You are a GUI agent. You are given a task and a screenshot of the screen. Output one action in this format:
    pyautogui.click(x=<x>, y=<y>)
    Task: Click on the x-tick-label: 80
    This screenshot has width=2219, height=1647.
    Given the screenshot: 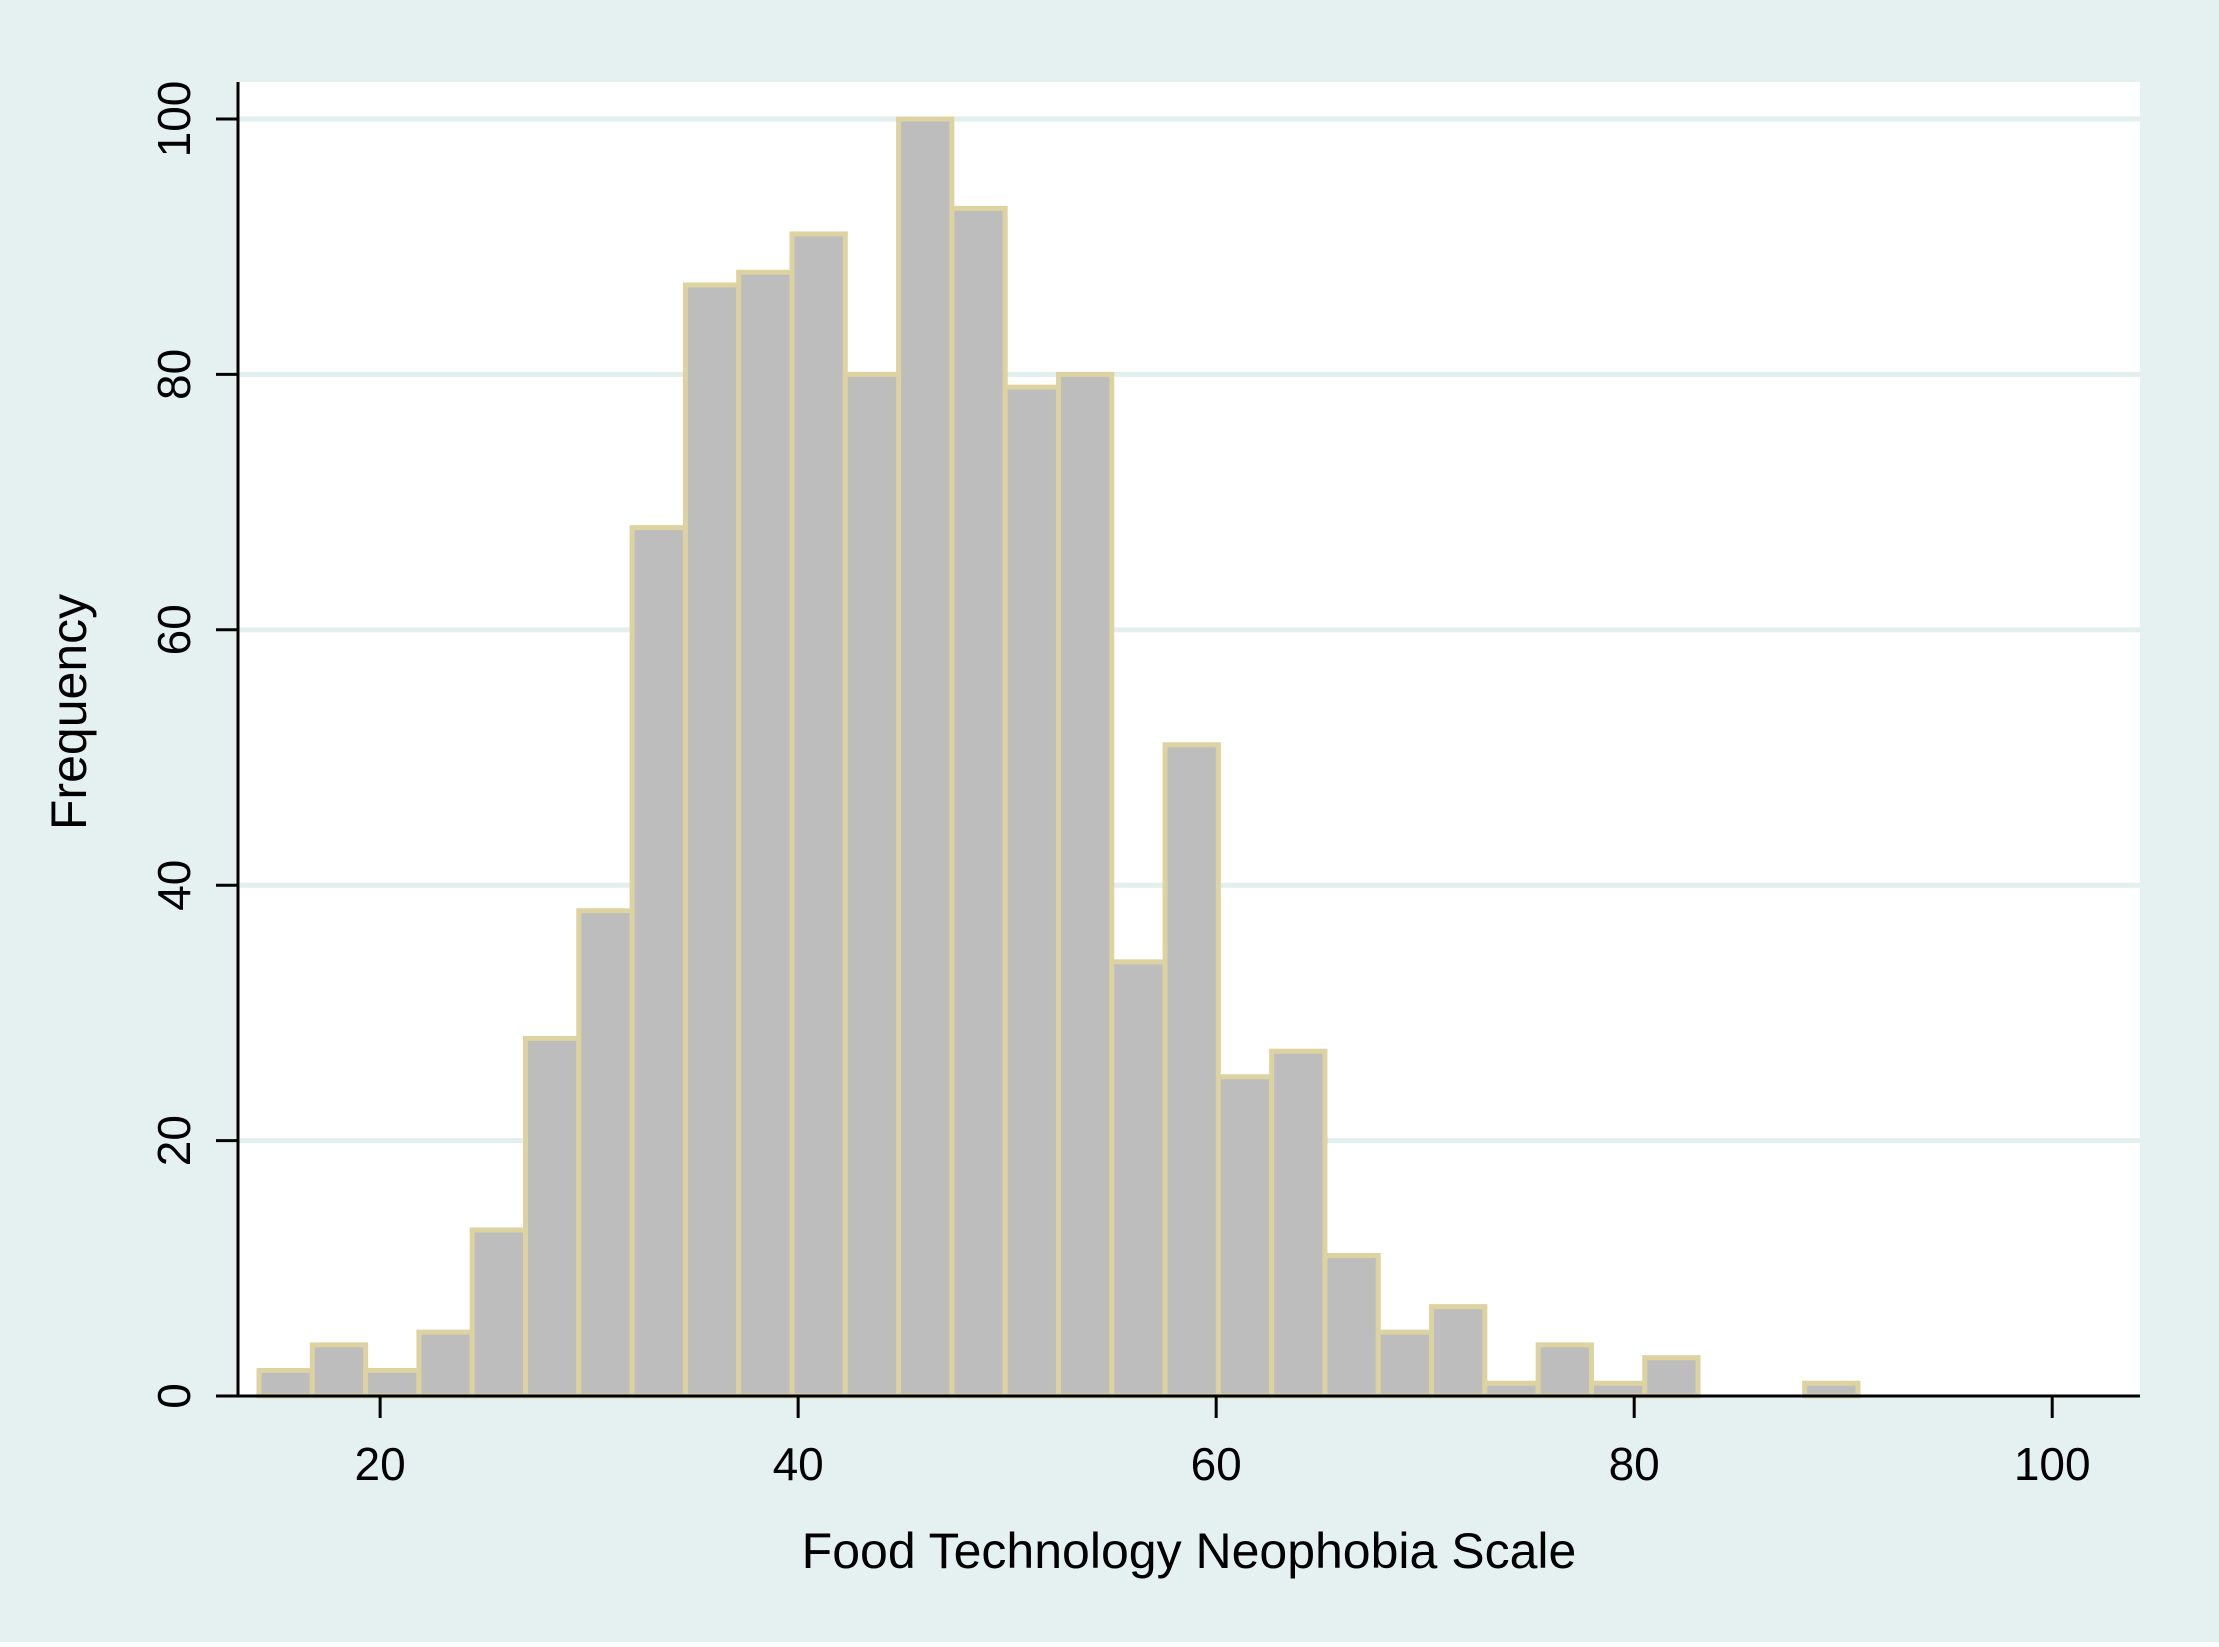 What is the action you would take?
    pyautogui.click(x=1634, y=1464)
    